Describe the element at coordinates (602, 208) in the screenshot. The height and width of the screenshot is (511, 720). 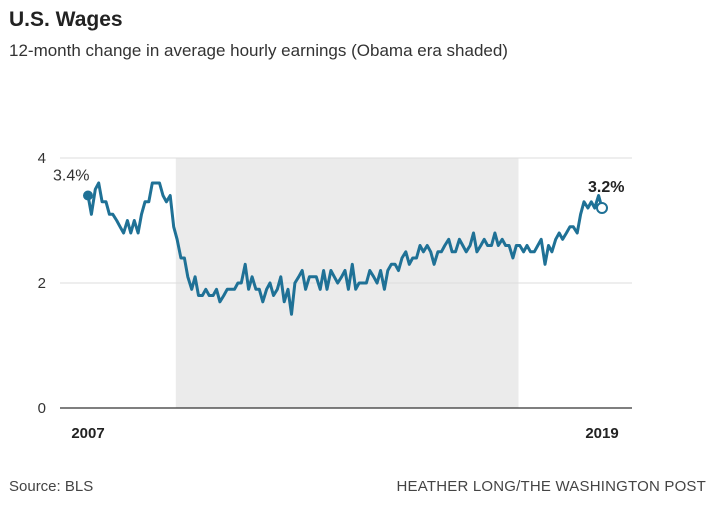
I see `end-point-marker` at that location.